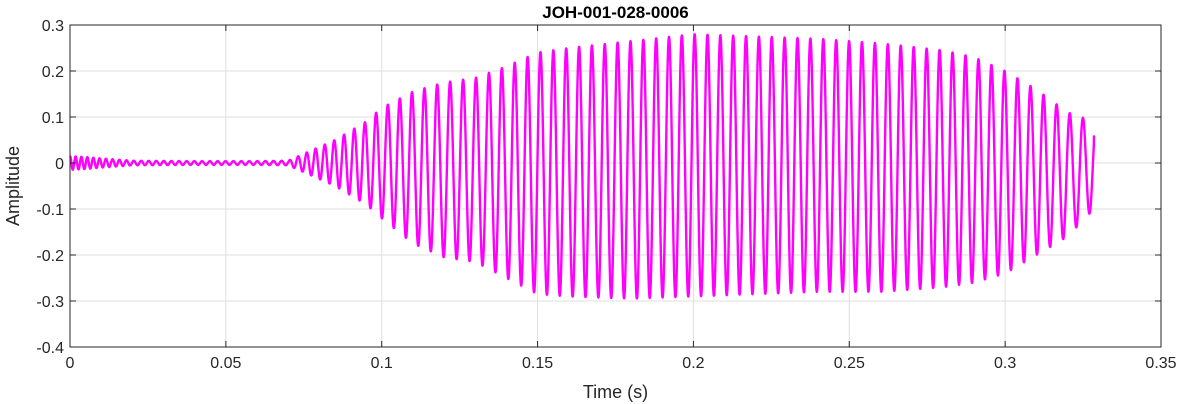 The width and height of the screenshot is (1182, 404). Describe the element at coordinates (70, 363) in the screenshot. I see `x-tick-label: 0` at that location.